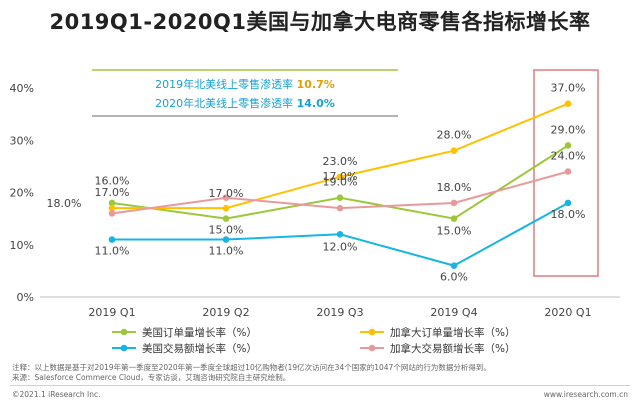  Describe the element at coordinates (111, 312) in the screenshot. I see `x-tick-label: 2019 Q1` at that location.